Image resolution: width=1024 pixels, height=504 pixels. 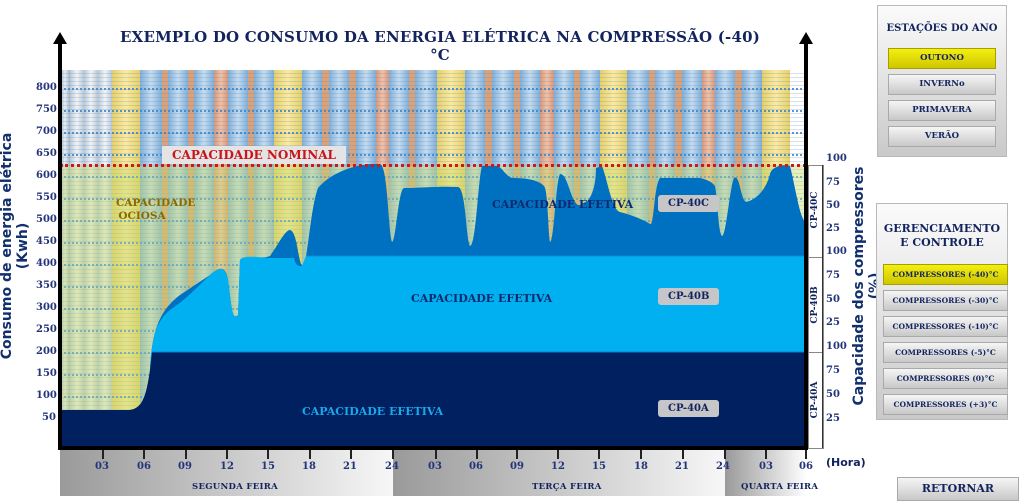 I want to click on x-axis, so click(x=433, y=448).